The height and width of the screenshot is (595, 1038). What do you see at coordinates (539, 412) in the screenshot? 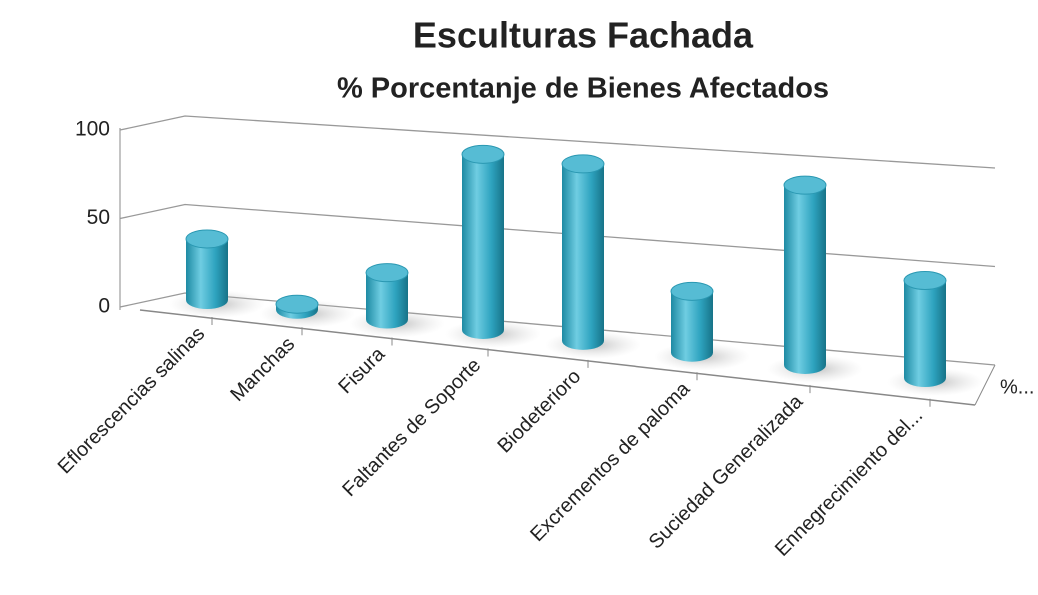
I see `x-tick-label: Biodeterioro` at bounding box center [539, 412].